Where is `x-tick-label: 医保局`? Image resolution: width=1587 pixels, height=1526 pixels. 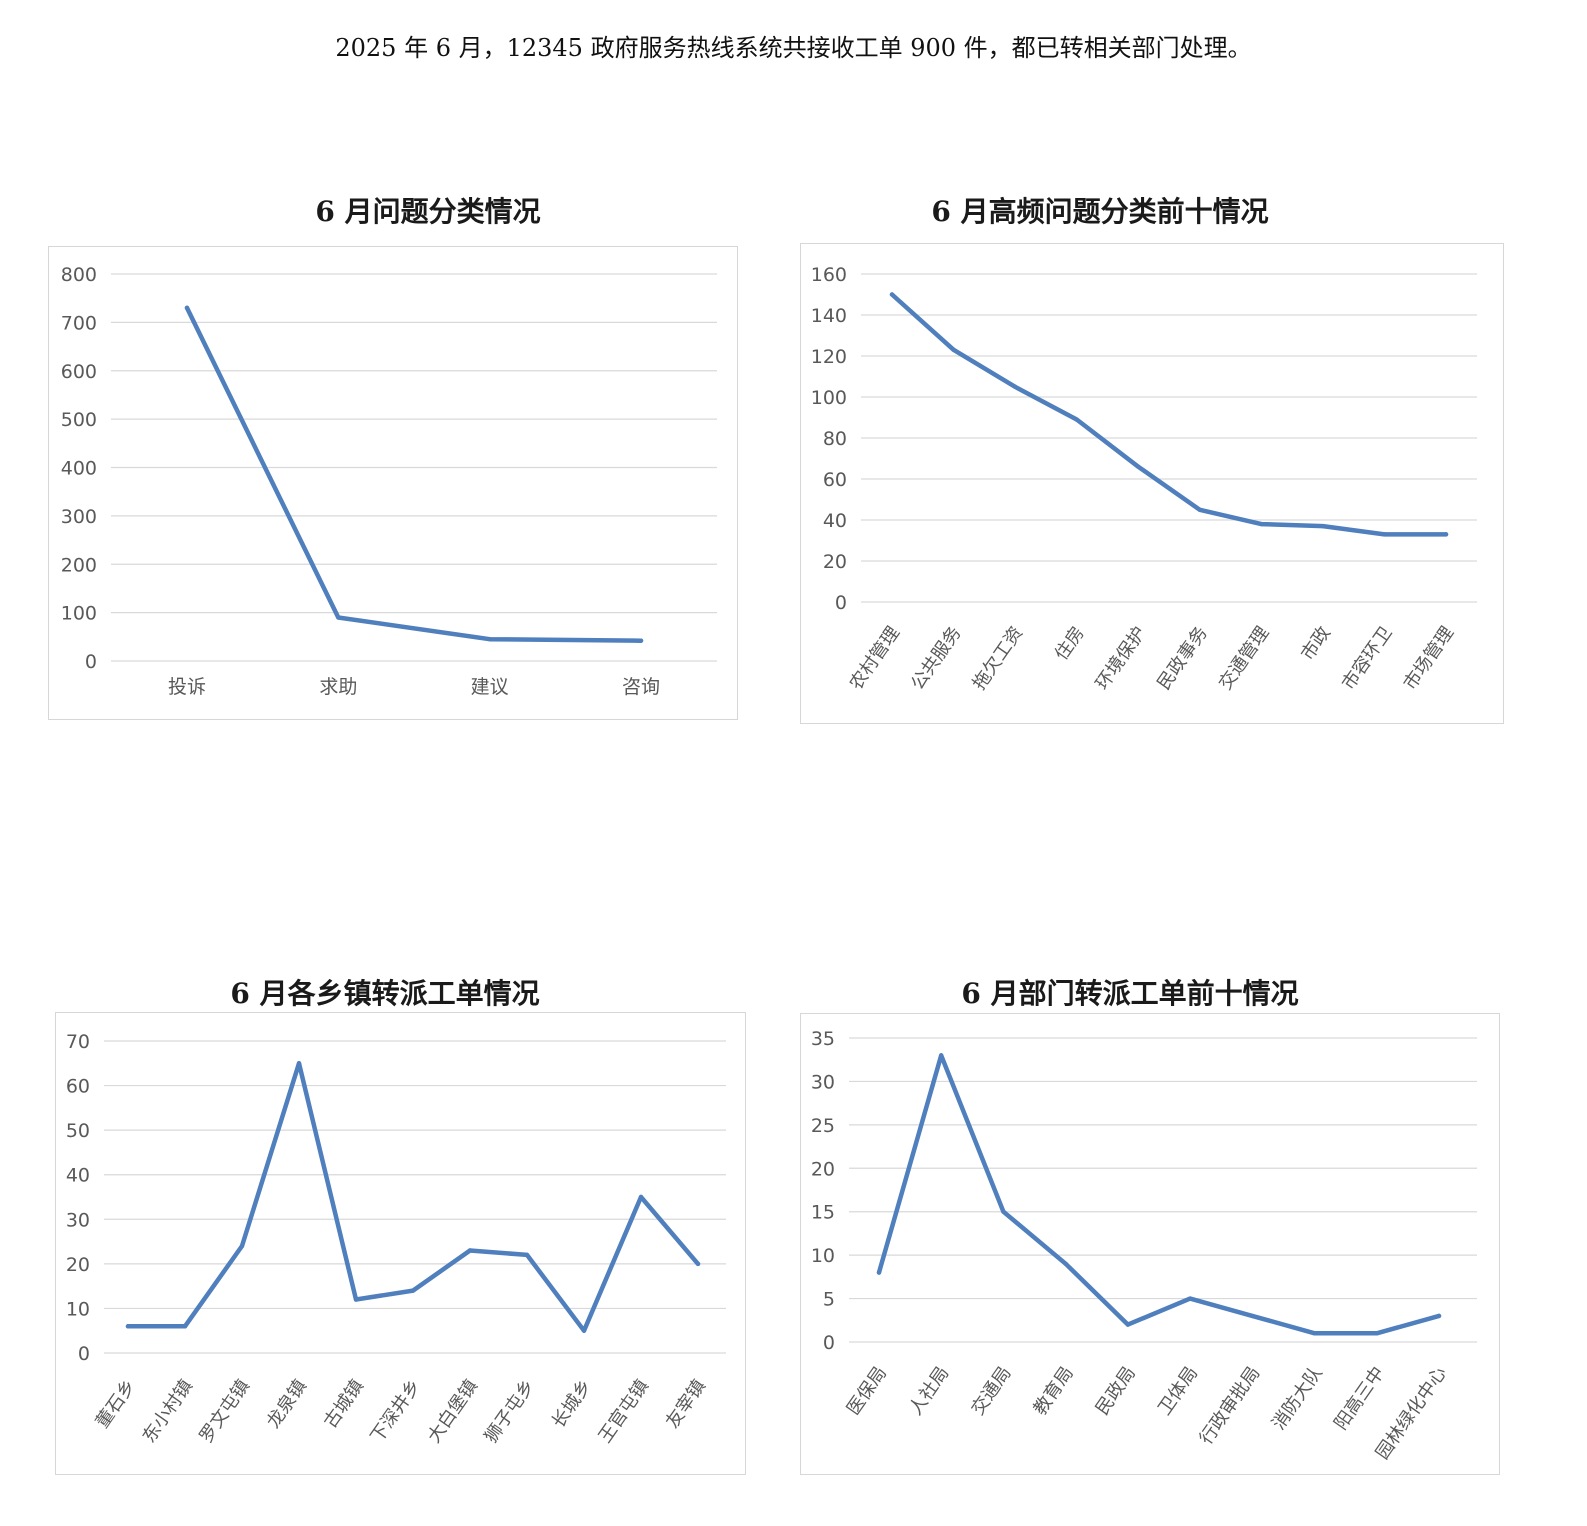 x-tick-label: 医保局 is located at coordinates (867, 1391).